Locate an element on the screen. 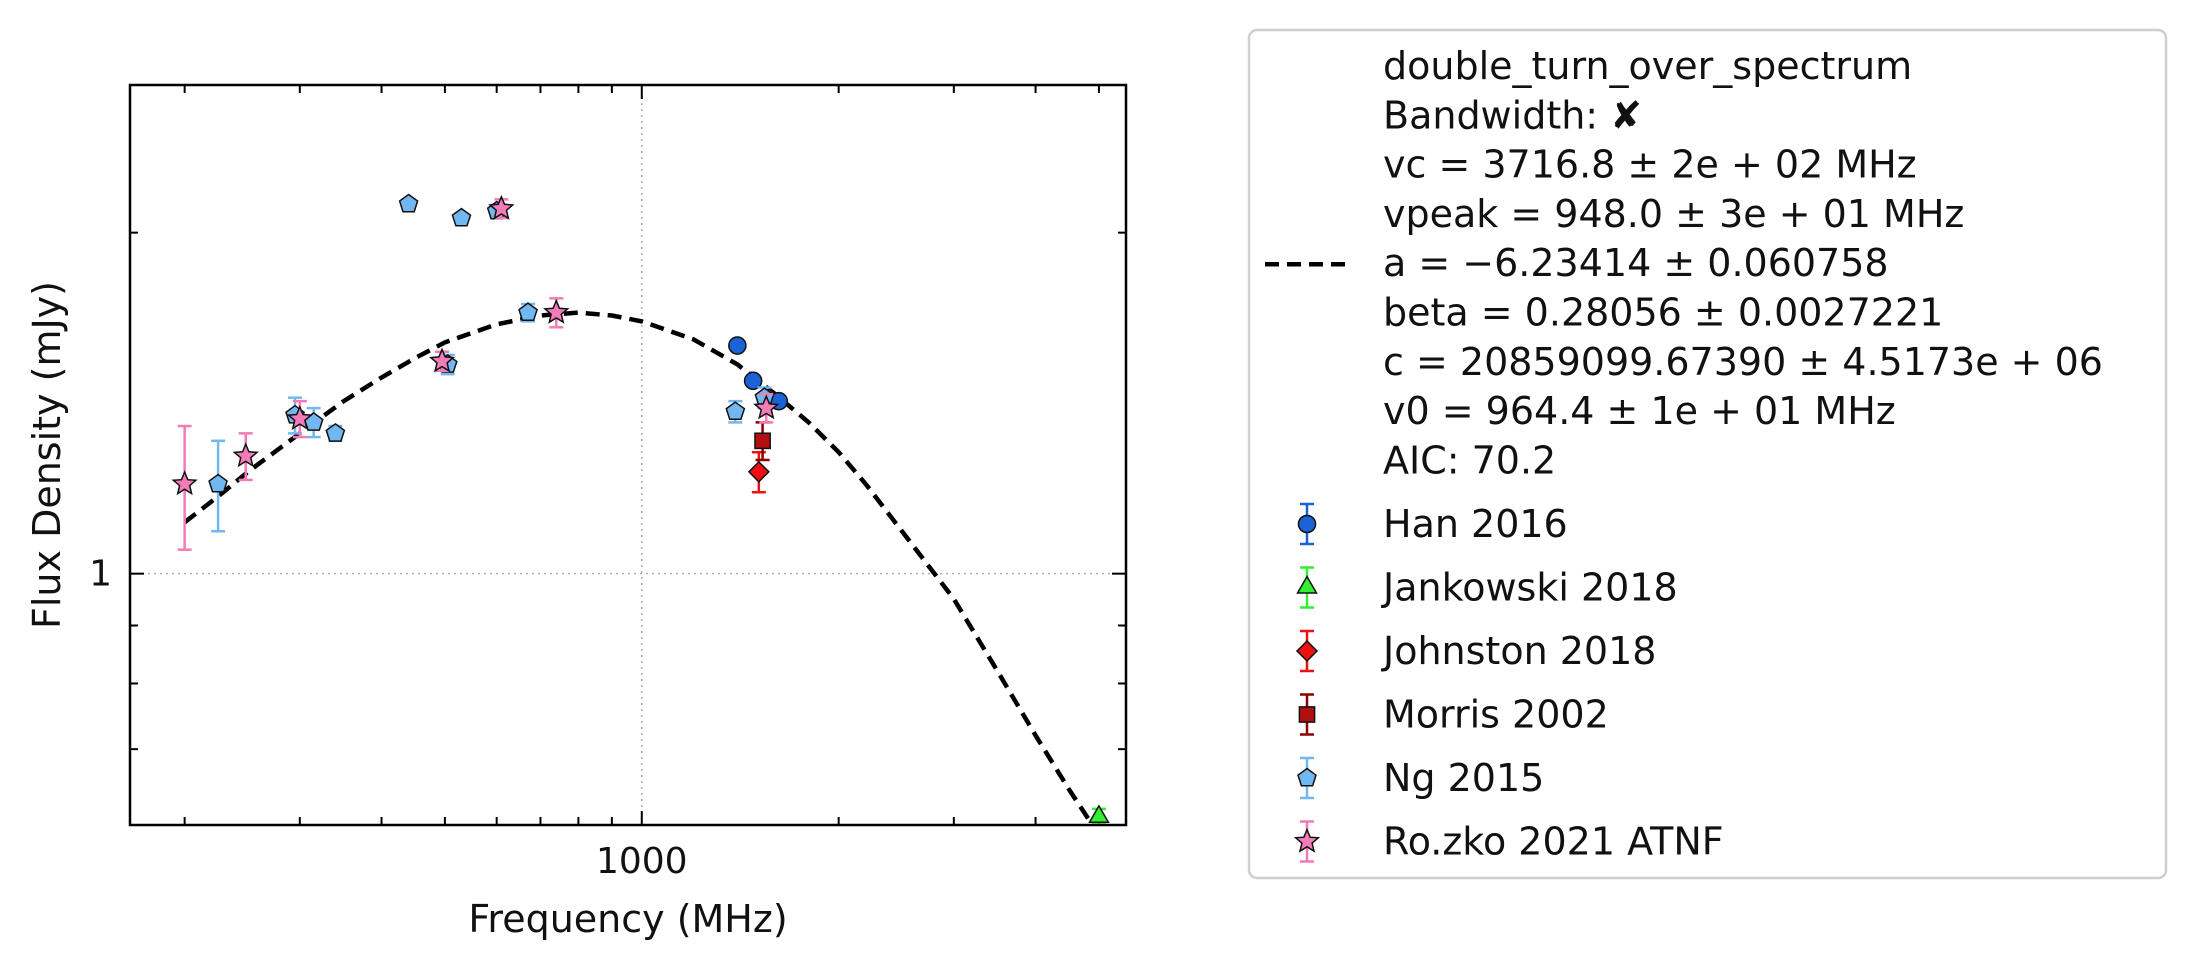 The width and height of the screenshot is (2187, 968). legend-morris-2002-label: Morris 2002 is located at coordinates (1496, 715).